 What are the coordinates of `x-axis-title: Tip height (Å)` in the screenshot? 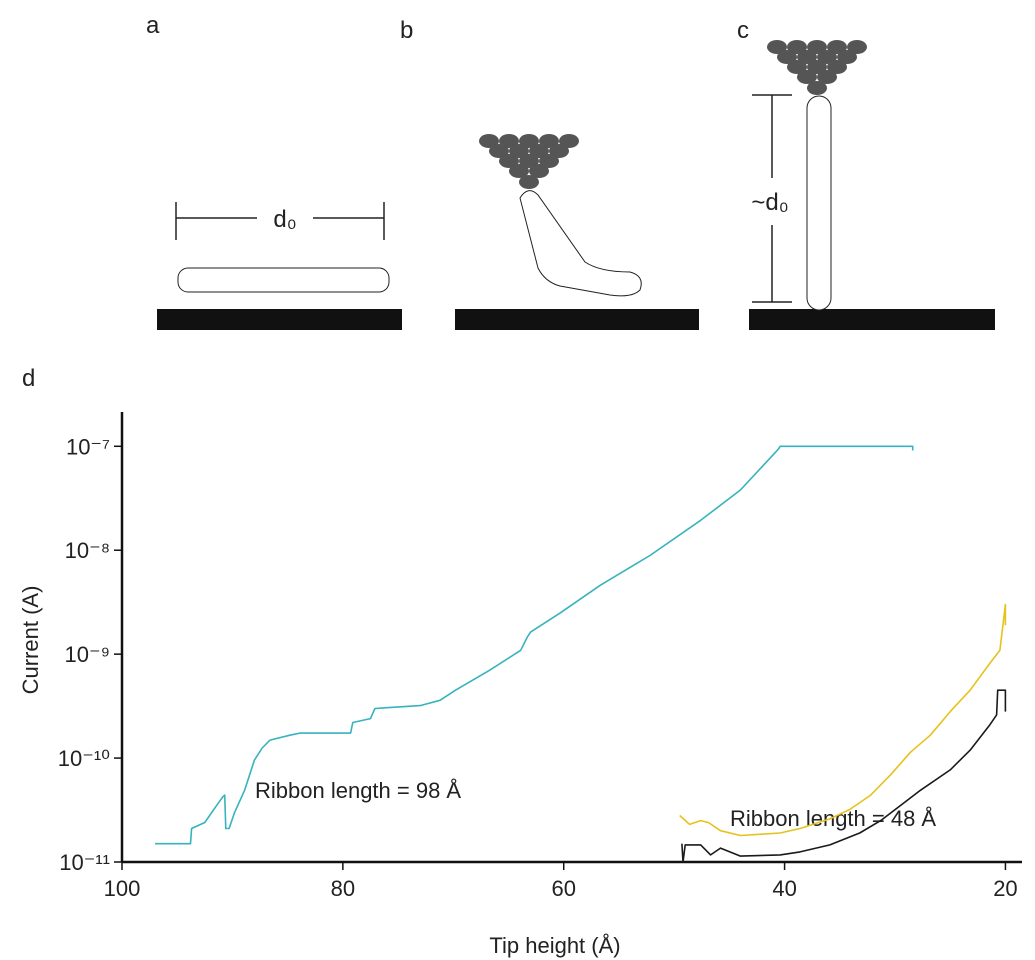 It's located at (554, 945).